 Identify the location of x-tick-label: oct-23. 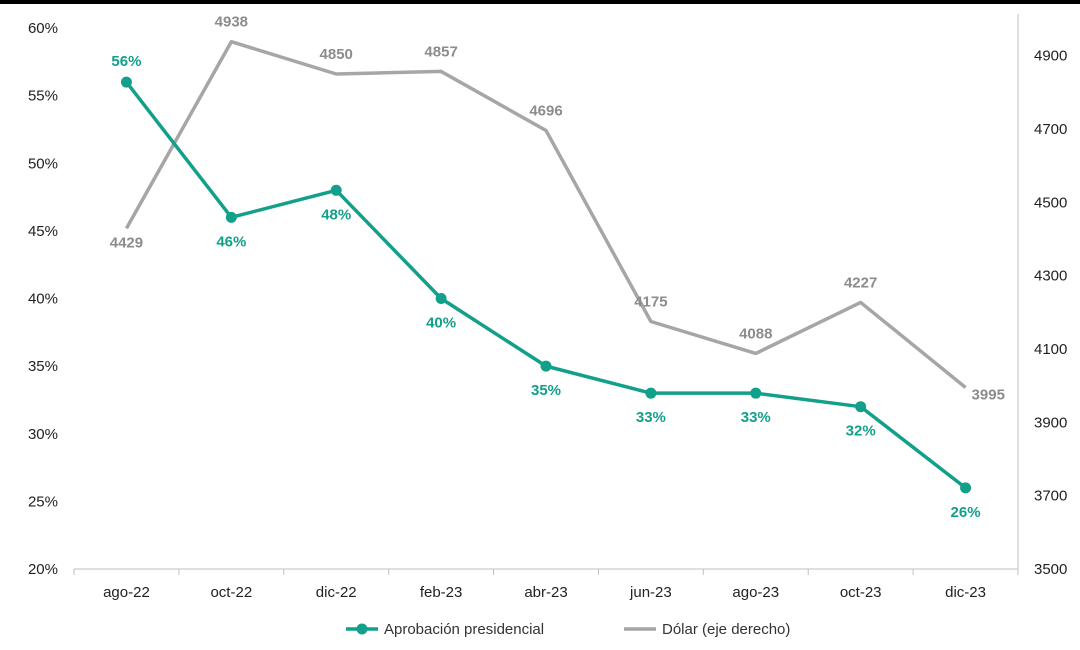
(861, 592).